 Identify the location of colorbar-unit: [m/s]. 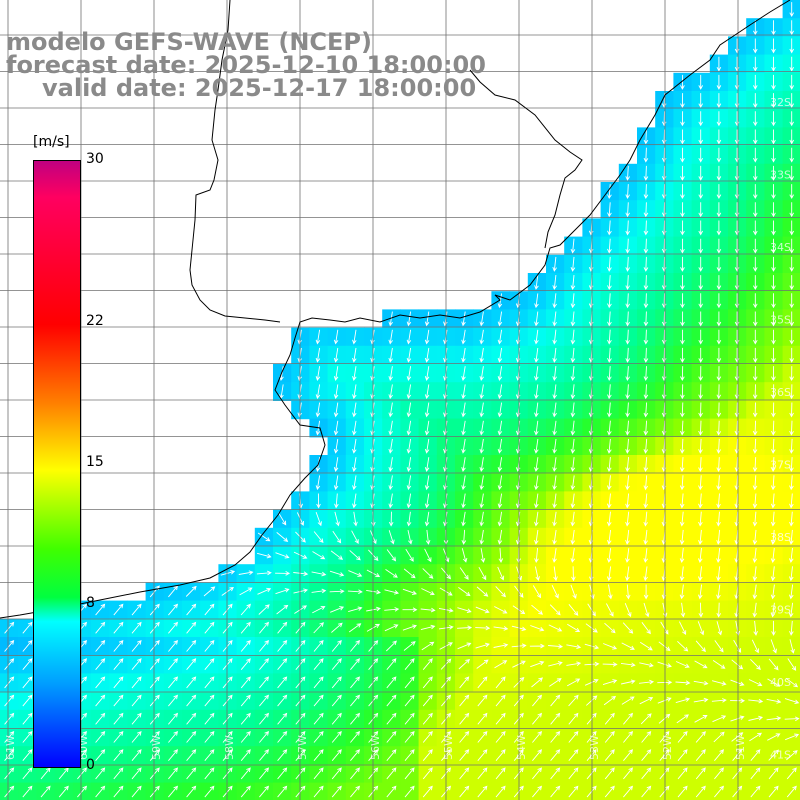
(51, 142).